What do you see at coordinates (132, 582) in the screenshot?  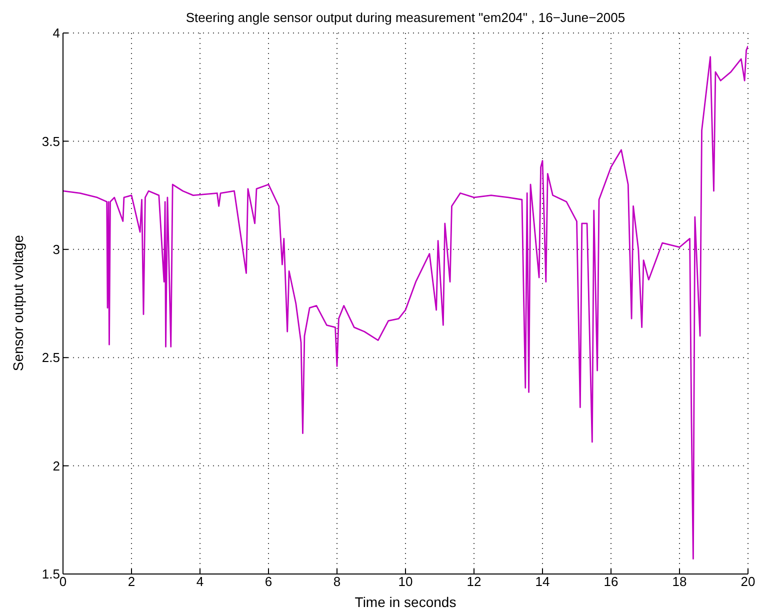 I see `x-tick-label: 2` at bounding box center [132, 582].